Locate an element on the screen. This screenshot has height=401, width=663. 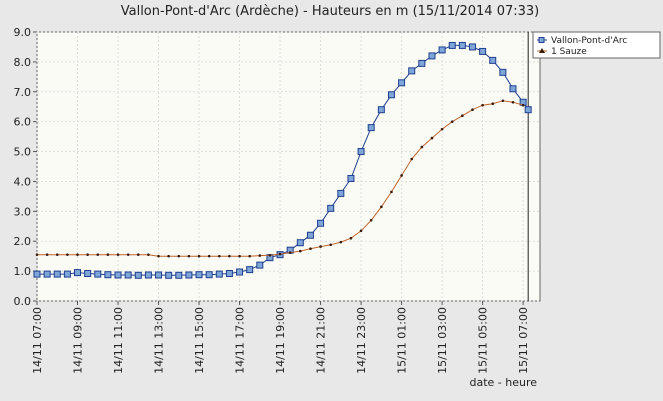
x-tick-label: 14/11 21:00 is located at coordinates (321, 340).